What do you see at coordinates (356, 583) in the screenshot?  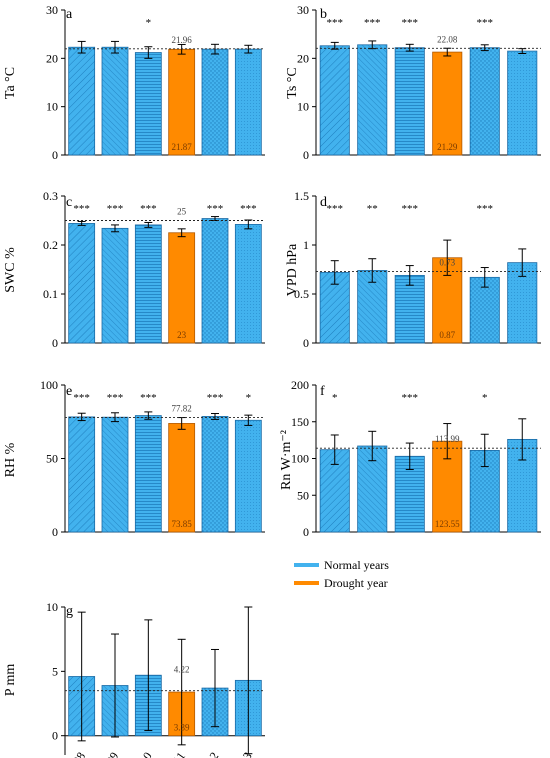 I see `legend-drought-label: Drought year` at bounding box center [356, 583].